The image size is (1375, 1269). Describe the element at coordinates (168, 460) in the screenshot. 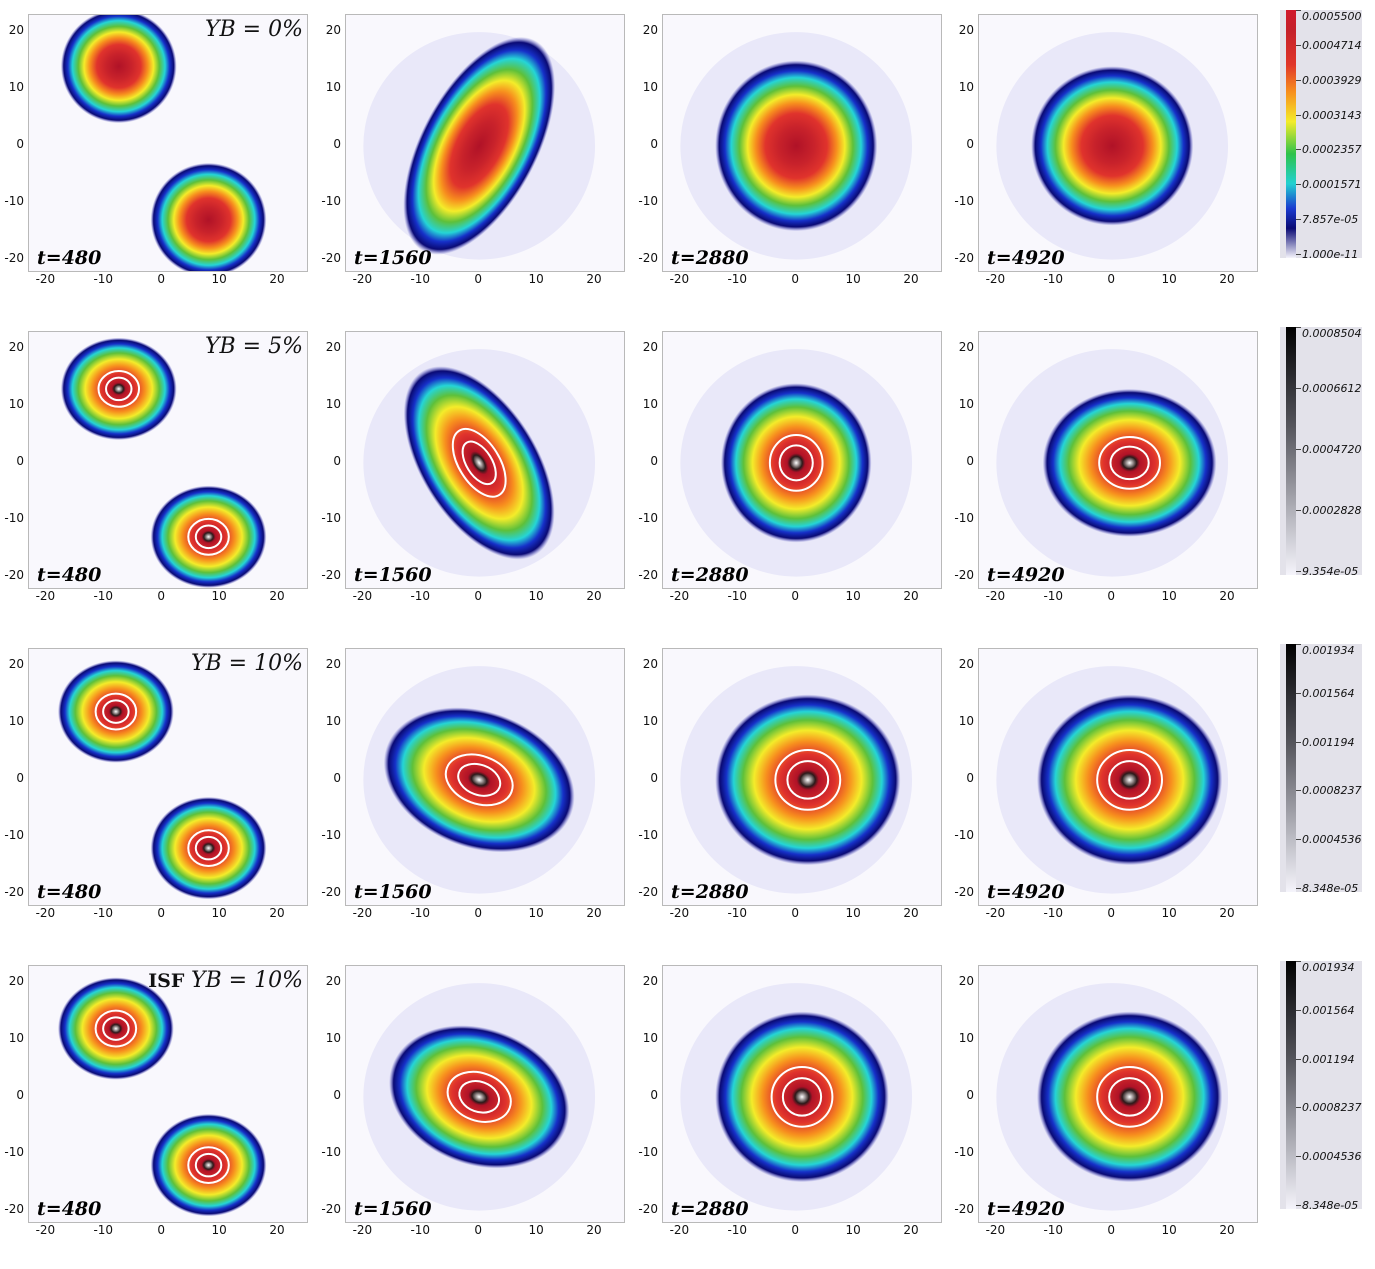

I see `plot-area: t=480 YB = 5%` at that location.